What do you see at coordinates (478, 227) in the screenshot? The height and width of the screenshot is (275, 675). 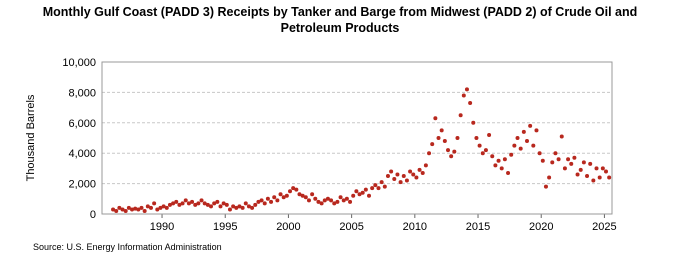 I see `x-tick-label: 2015` at bounding box center [478, 227].